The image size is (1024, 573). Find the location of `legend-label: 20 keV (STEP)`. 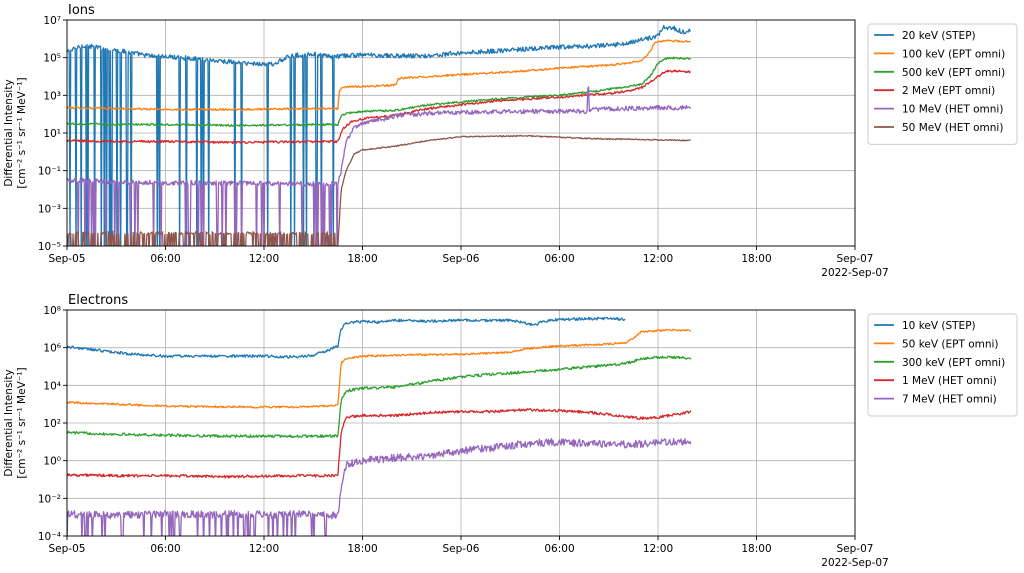

legend-label: 20 keV (STEP) is located at coordinates (939, 36).